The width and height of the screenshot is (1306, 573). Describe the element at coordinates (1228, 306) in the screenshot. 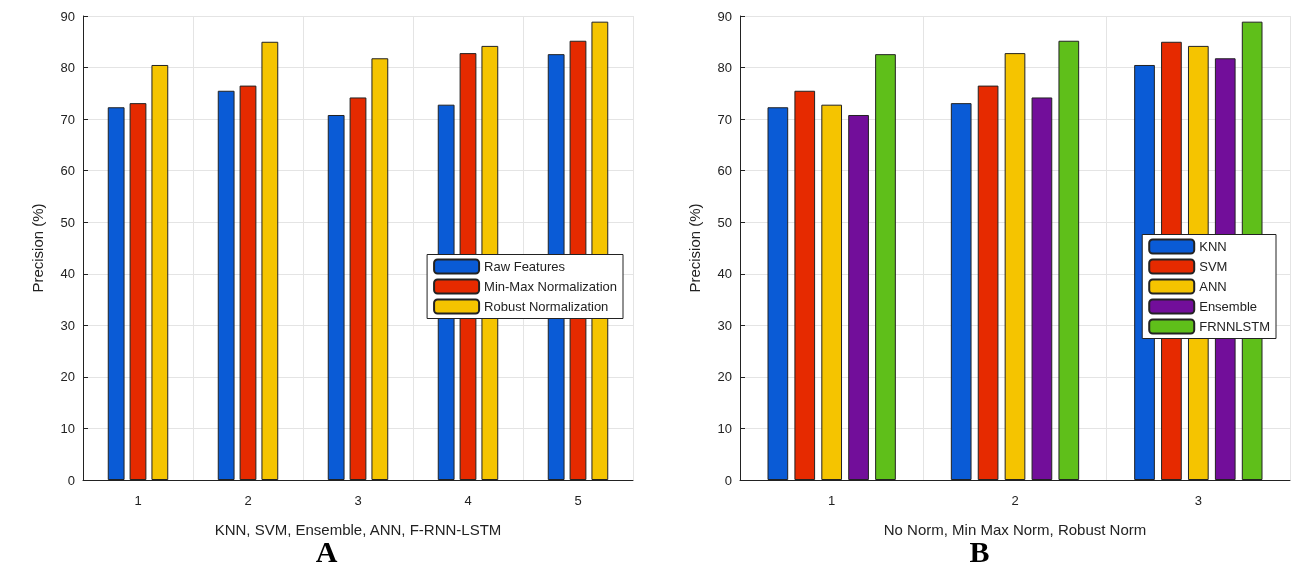

I see `legend-label: Ensemble` at that location.